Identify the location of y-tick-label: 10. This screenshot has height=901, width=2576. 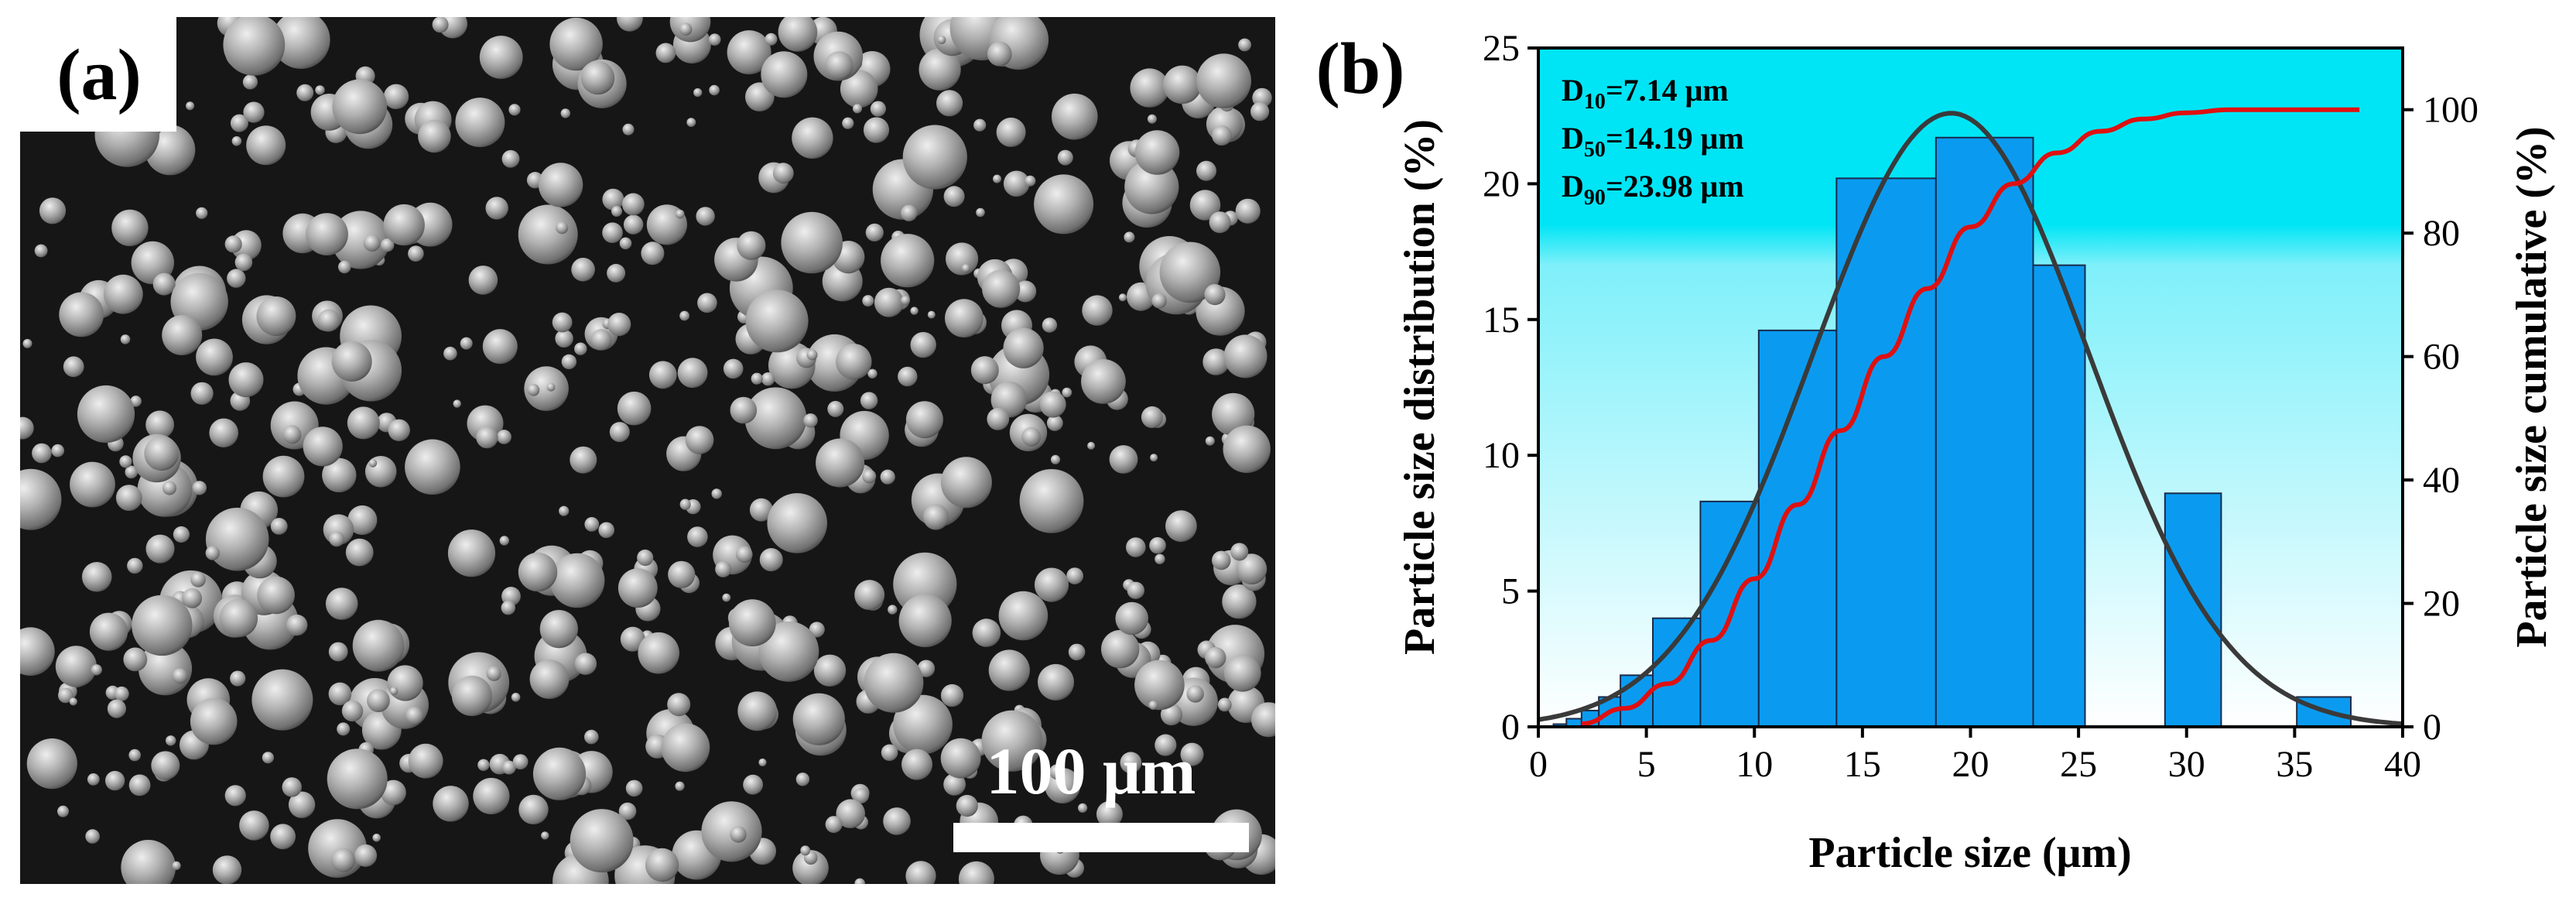
(1502, 456).